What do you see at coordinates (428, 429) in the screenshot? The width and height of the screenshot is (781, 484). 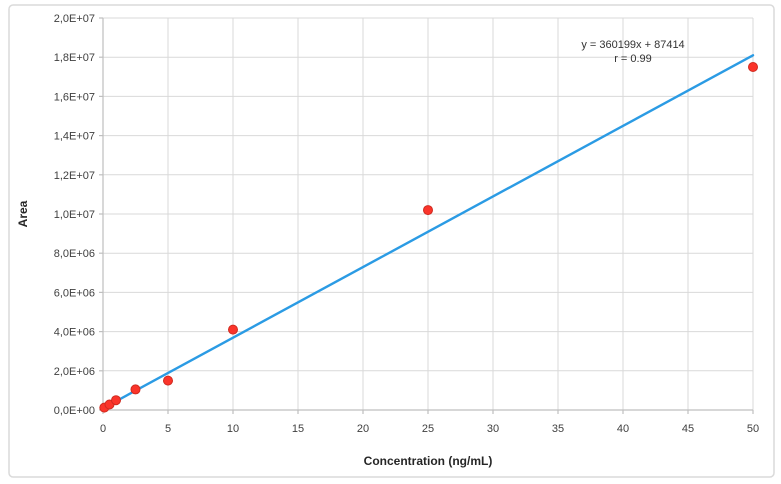 I see `x-tick-label: 25` at bounding box center [428, 429].